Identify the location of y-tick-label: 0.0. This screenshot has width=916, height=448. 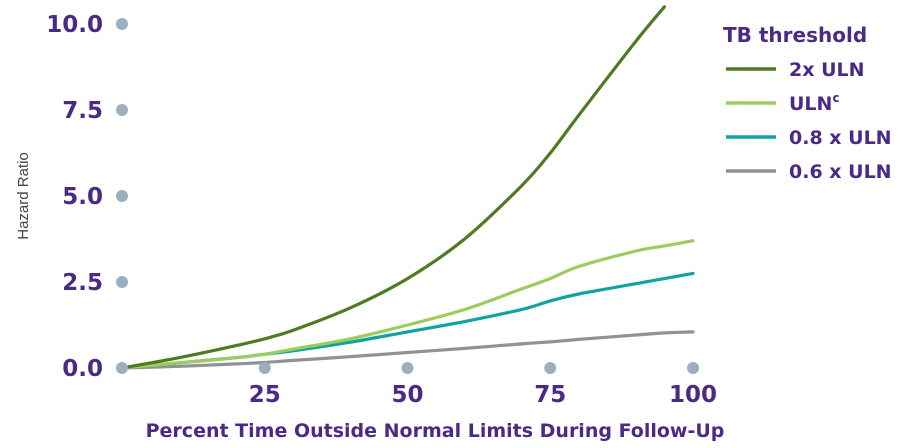
(82, 369).